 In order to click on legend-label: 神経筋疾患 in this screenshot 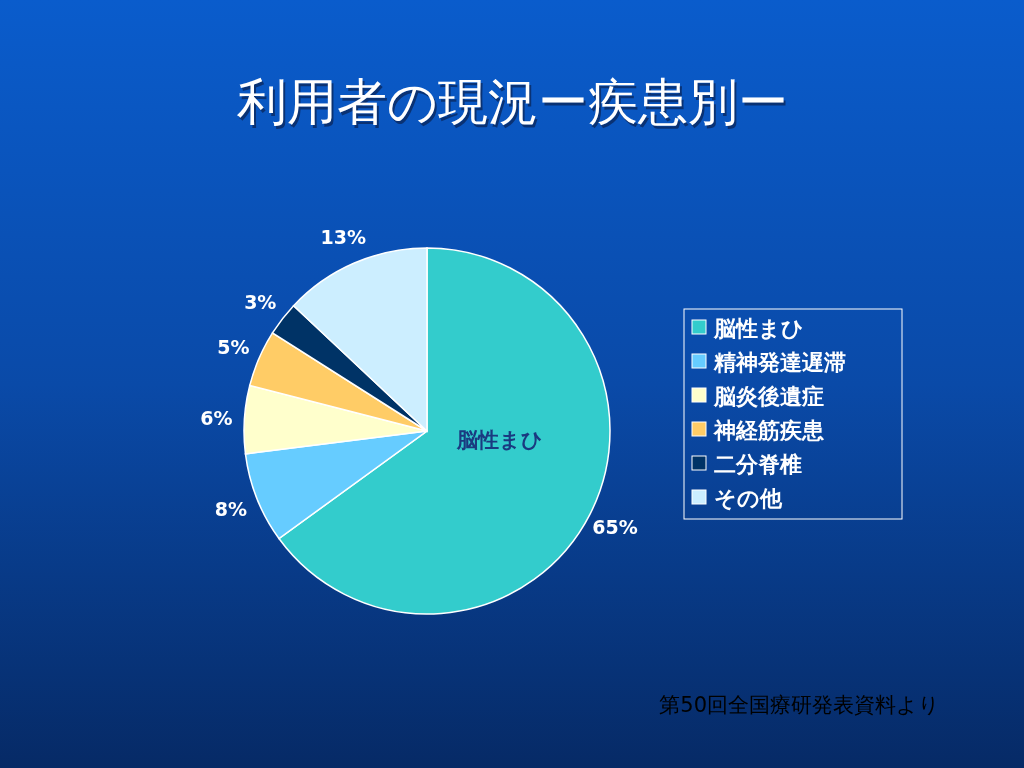, I will do `click(769, 430)`.